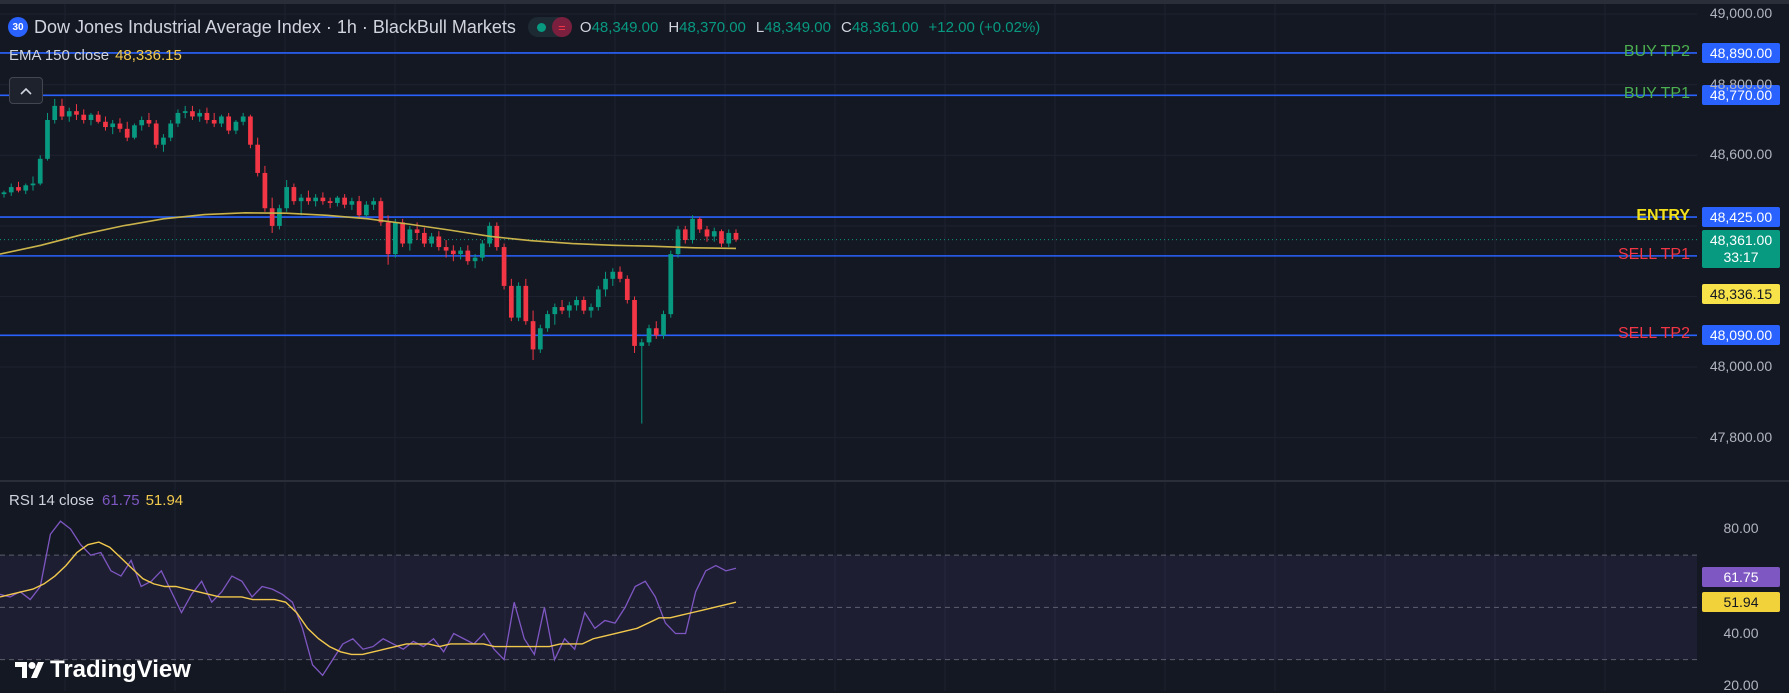 The width and height of the screenshot is (1789, 693). I want to click on ohlc-key: C, so click(846, 27).